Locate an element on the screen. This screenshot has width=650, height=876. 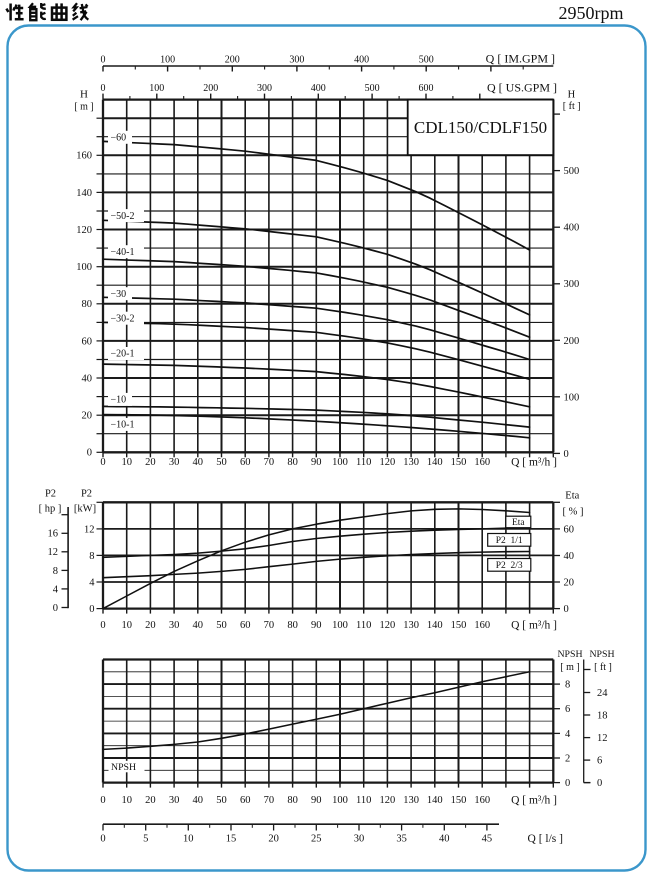
svg-text: 18 is located at coordinates (602, 715).